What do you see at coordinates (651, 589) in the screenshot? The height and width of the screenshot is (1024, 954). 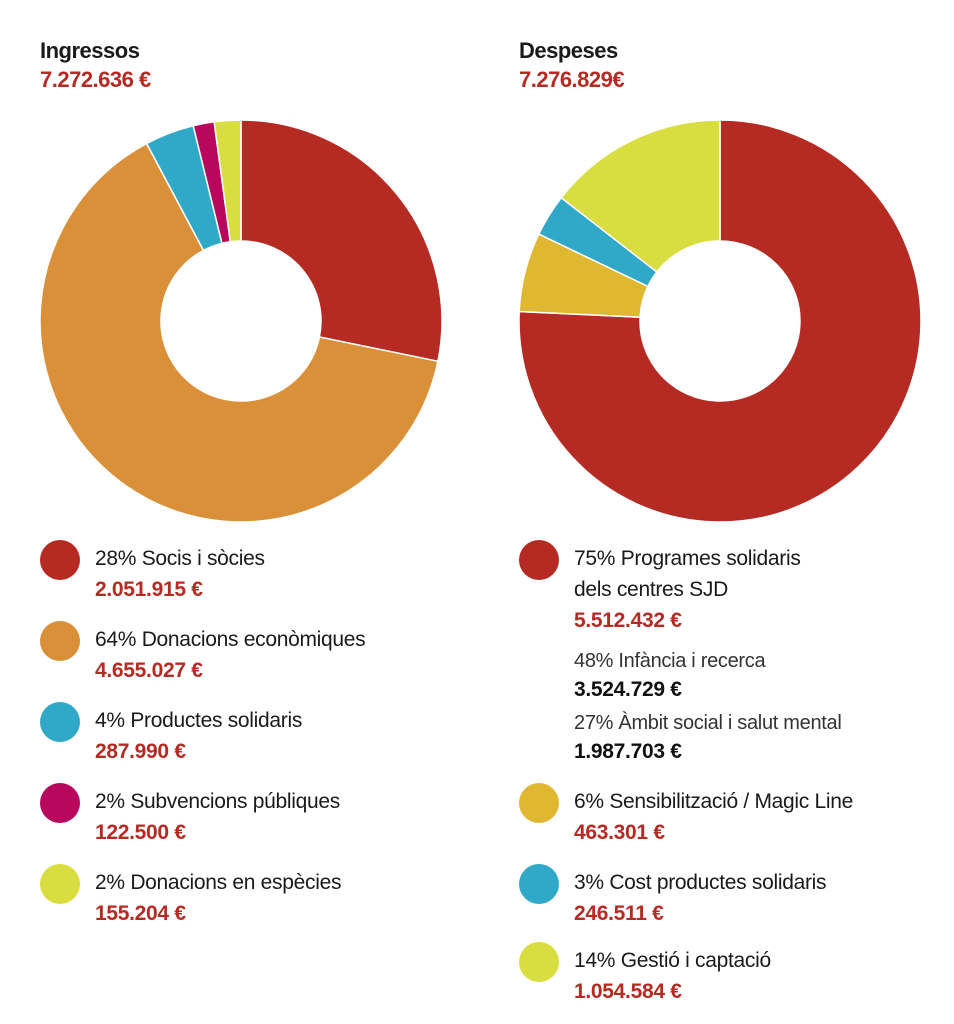 I see `legend-label-line2: dels centres SJD` at bounding box center [651, 589].